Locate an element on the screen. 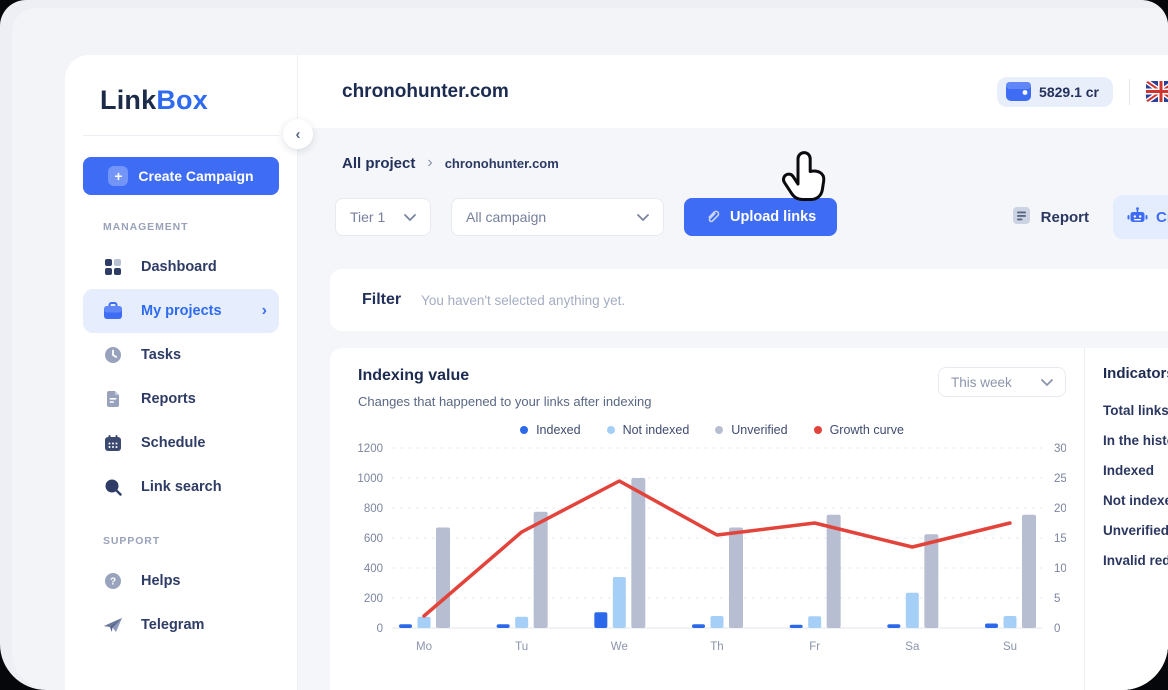  upload-links-button: Upload links is located at coordinates (761, 217).